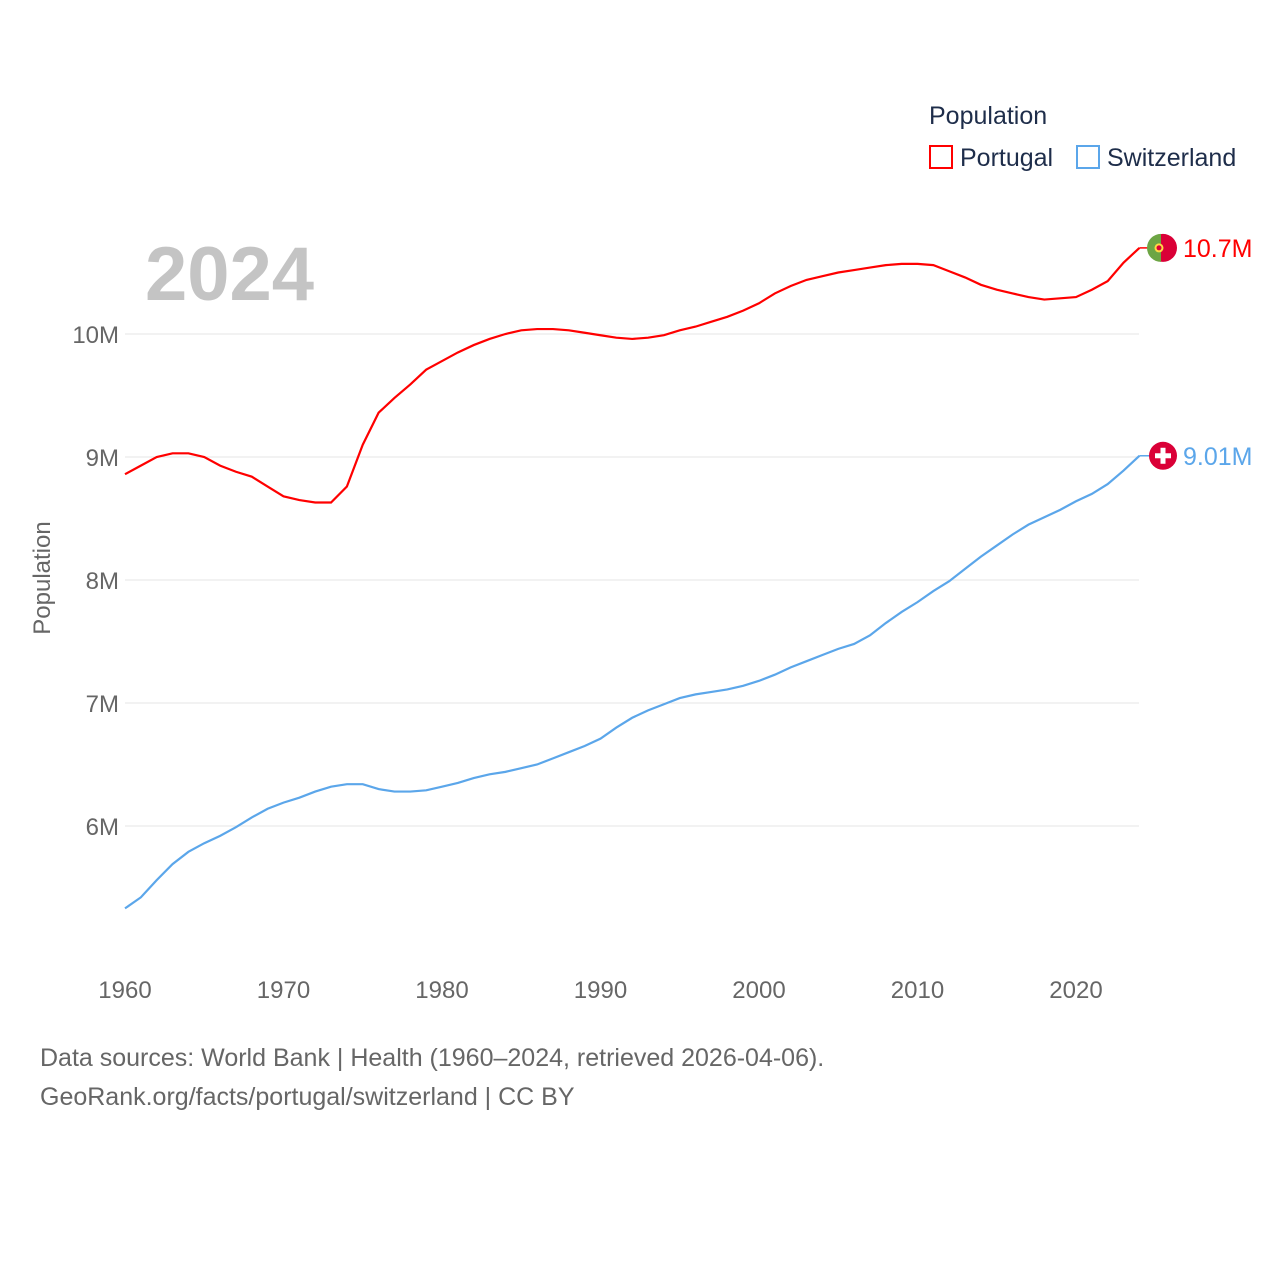 The image size is (1280, 1280). Describe the element at coordinates (229, 274) in the screenshot. I see `year-watermark: 2024` at that location.